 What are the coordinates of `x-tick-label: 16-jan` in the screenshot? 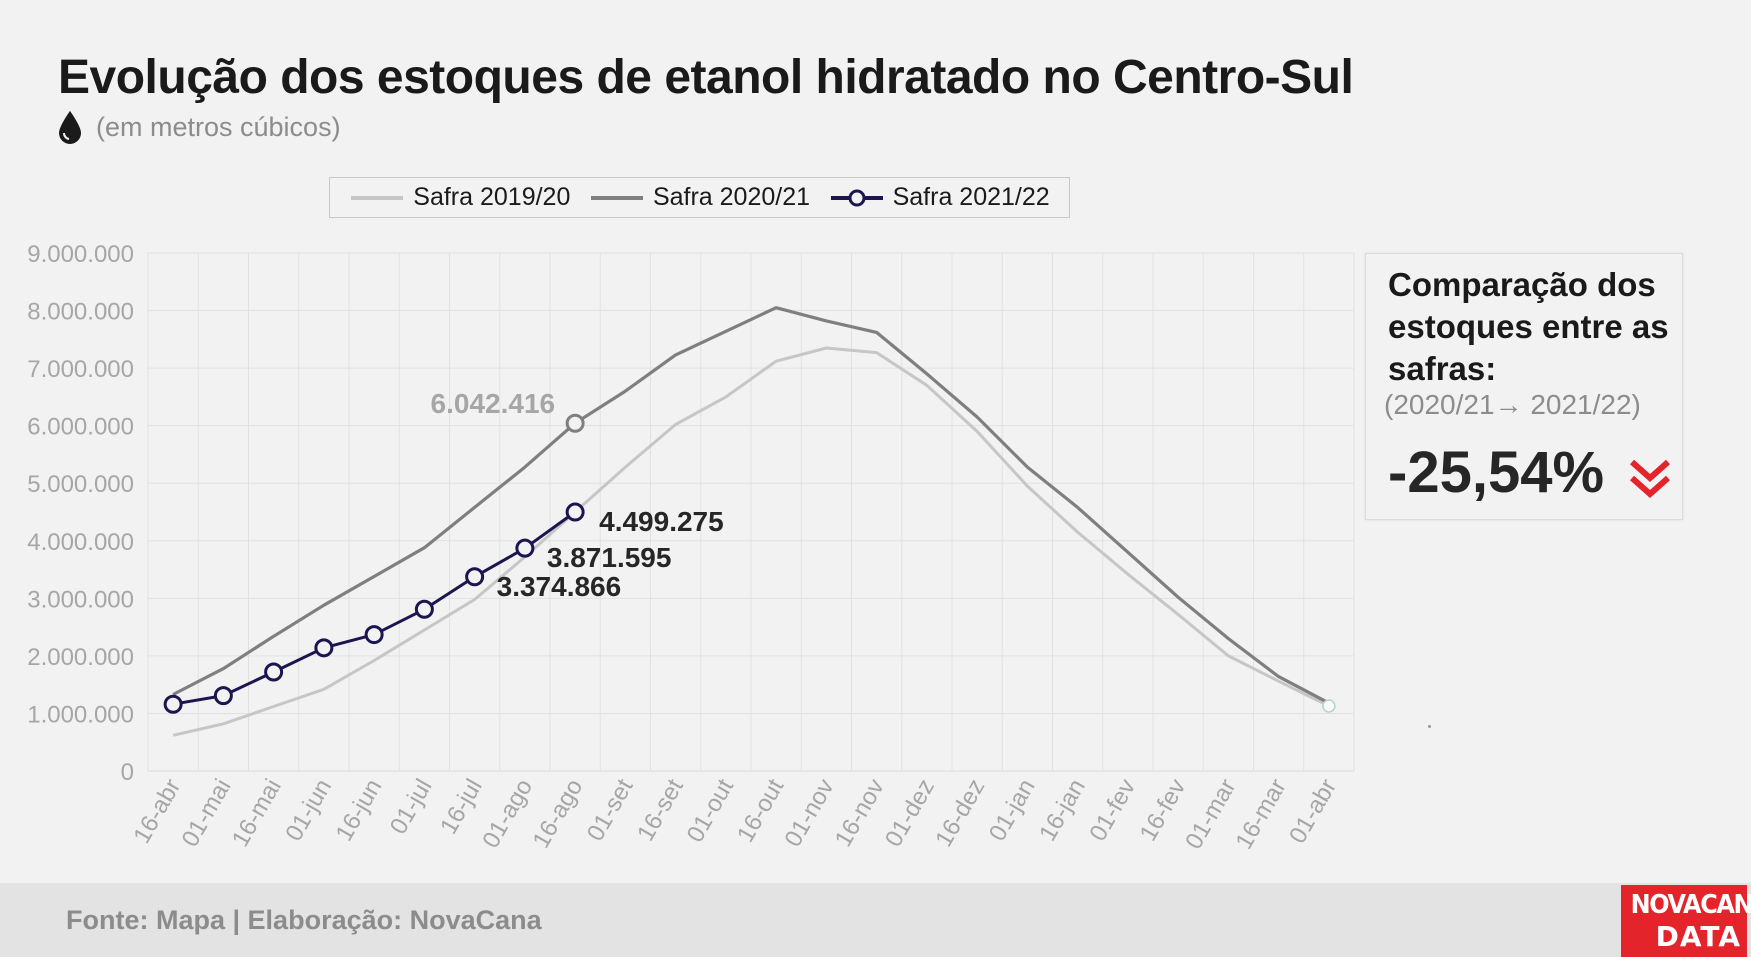 It's located at (1062, 810).